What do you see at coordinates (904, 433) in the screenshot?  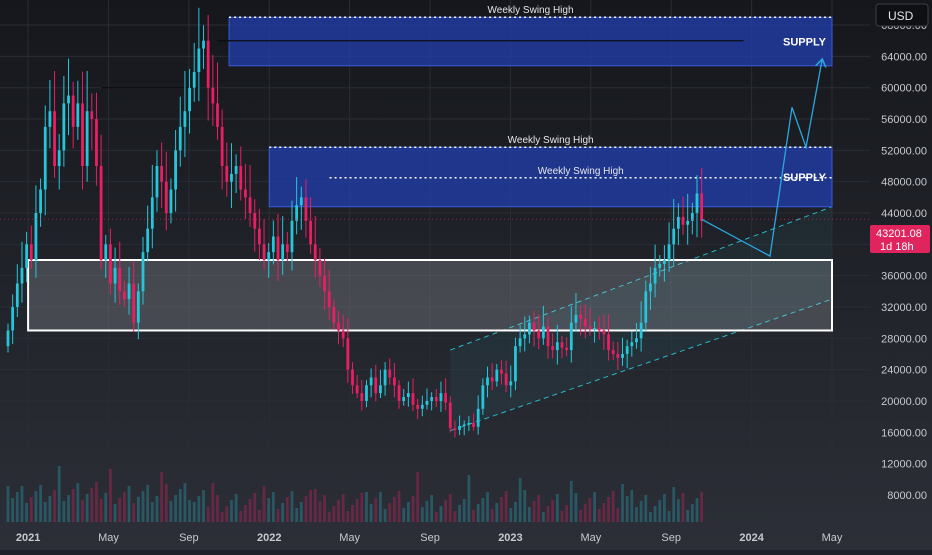 I see `y-tick-label: 16000.00` at bounding box center [904, 433].